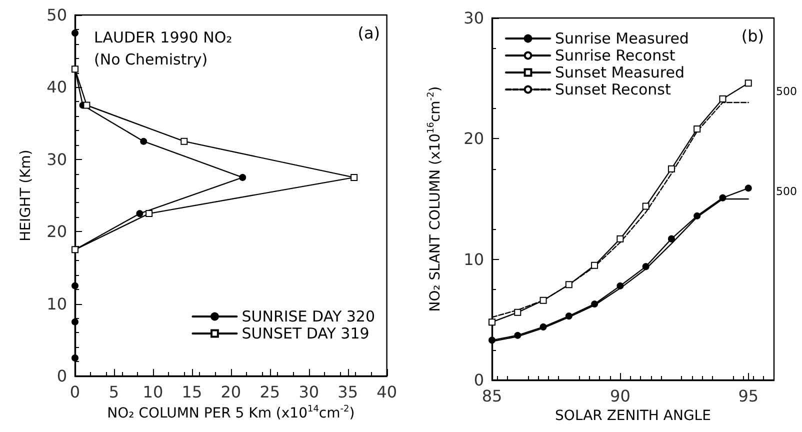  What do you see at coordinates (56, 87) in the screenshot?
I see `y-tick-label: 40` at bounding box center [56, 87].